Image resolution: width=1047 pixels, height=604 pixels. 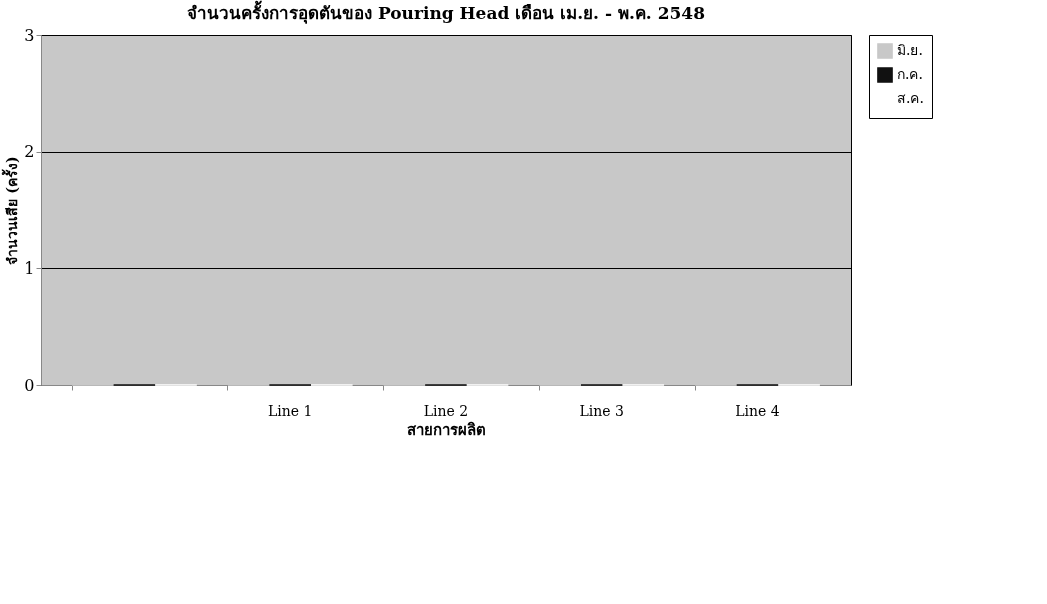 What do you see at coordinates (910, 74) in the screenshot?
I see `legend-label: ก.ค.` at bounding box center [910, 74].